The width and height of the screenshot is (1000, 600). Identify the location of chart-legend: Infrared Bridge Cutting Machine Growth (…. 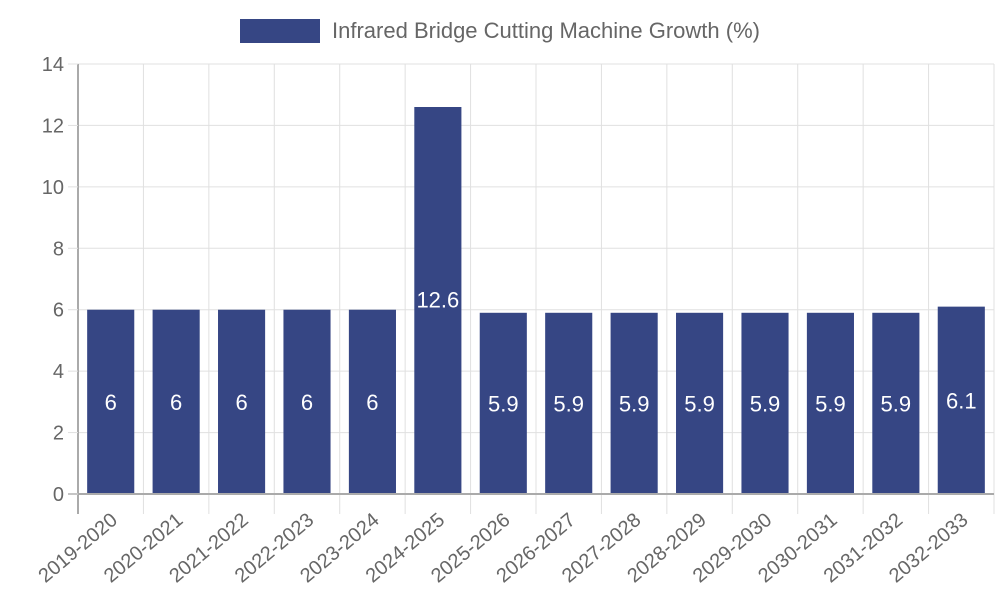
(500, 31).